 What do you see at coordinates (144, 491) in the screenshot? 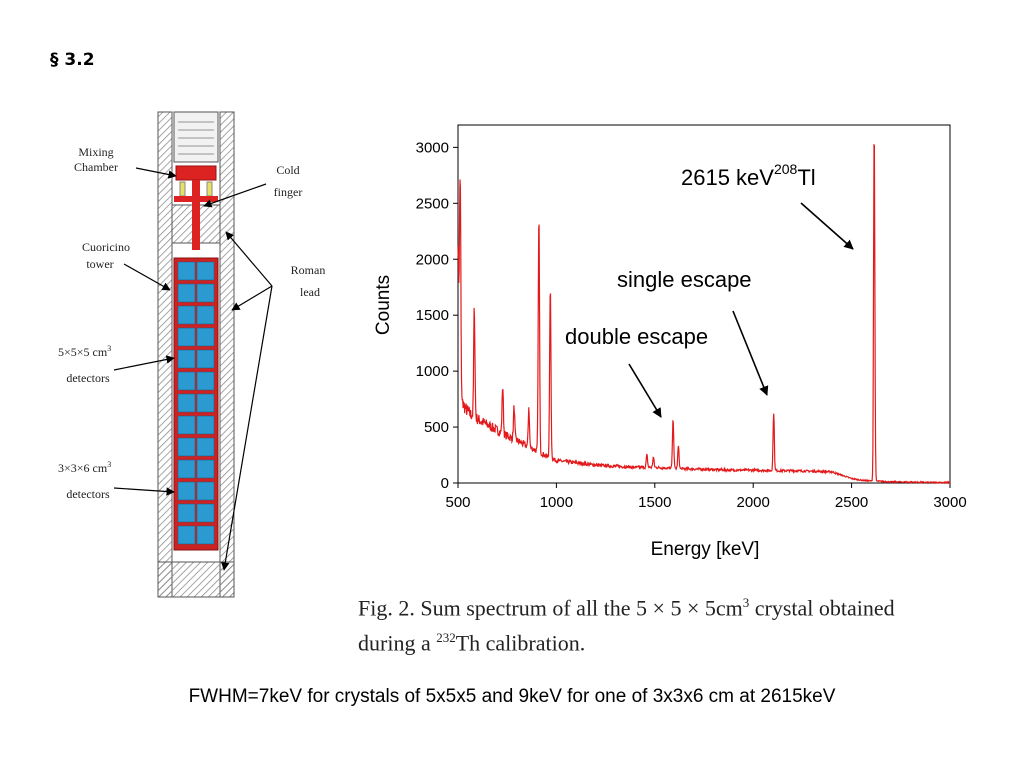
I see `arrow-det3` at bounding box center [144, 491].